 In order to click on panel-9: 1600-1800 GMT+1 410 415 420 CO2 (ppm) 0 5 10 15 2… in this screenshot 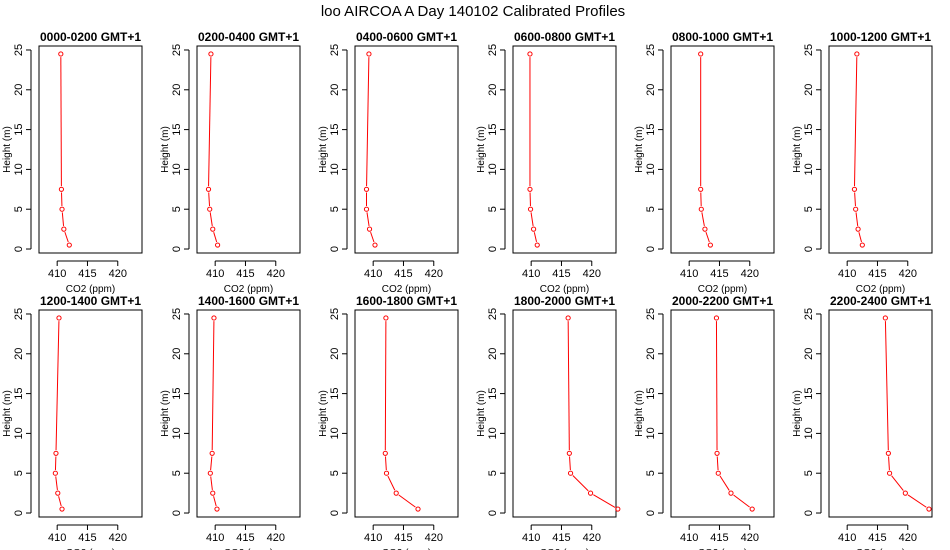, I will do `click(388, 422)`.